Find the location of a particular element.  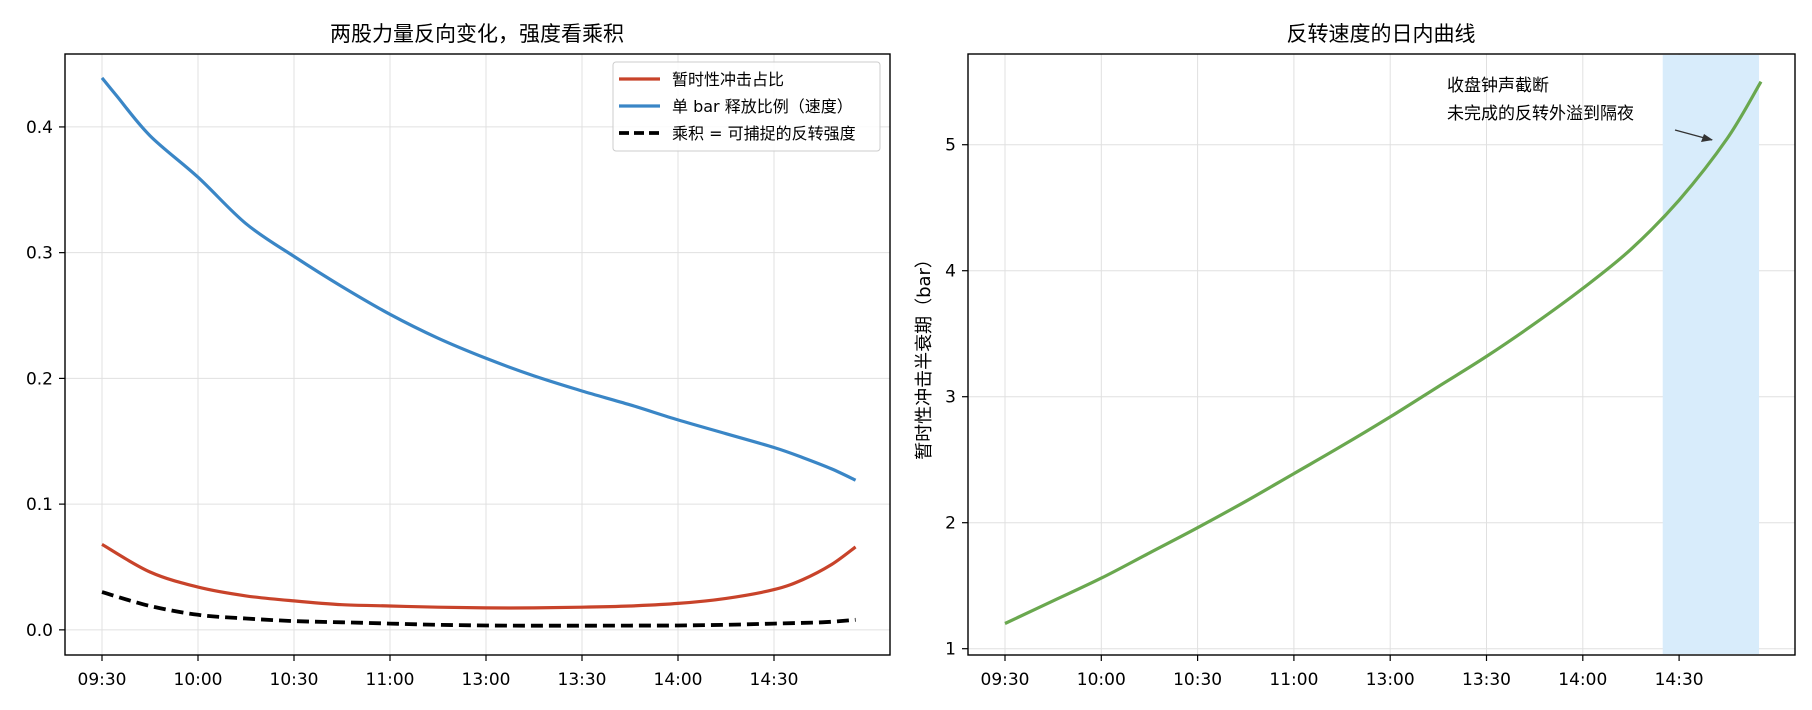

left-x-tick-label: 11:00 is located at coordinates (390, 680).